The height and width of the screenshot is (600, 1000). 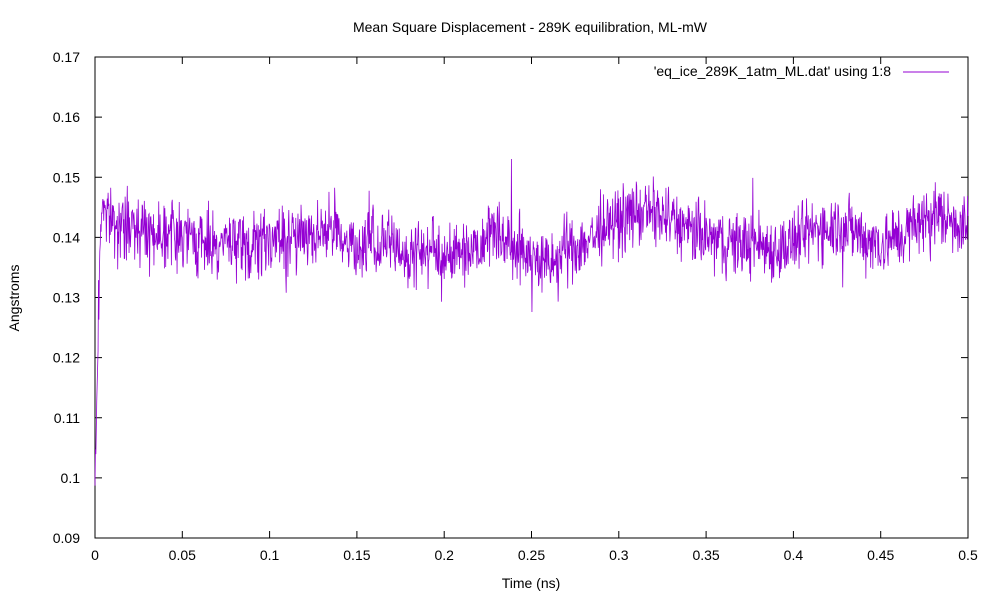 I want to click on x-axis-label: Time (ns), so click(x=531, y=583).